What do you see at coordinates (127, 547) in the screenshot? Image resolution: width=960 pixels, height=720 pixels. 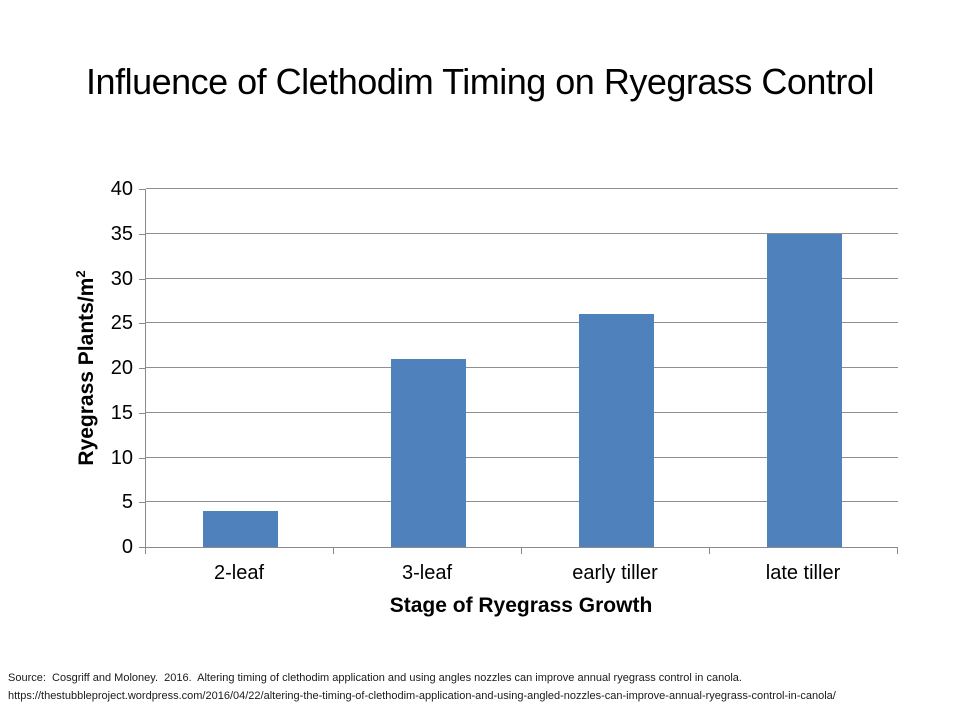 I see `y-tick-label-0: 0` at bounding box center [127, 547].